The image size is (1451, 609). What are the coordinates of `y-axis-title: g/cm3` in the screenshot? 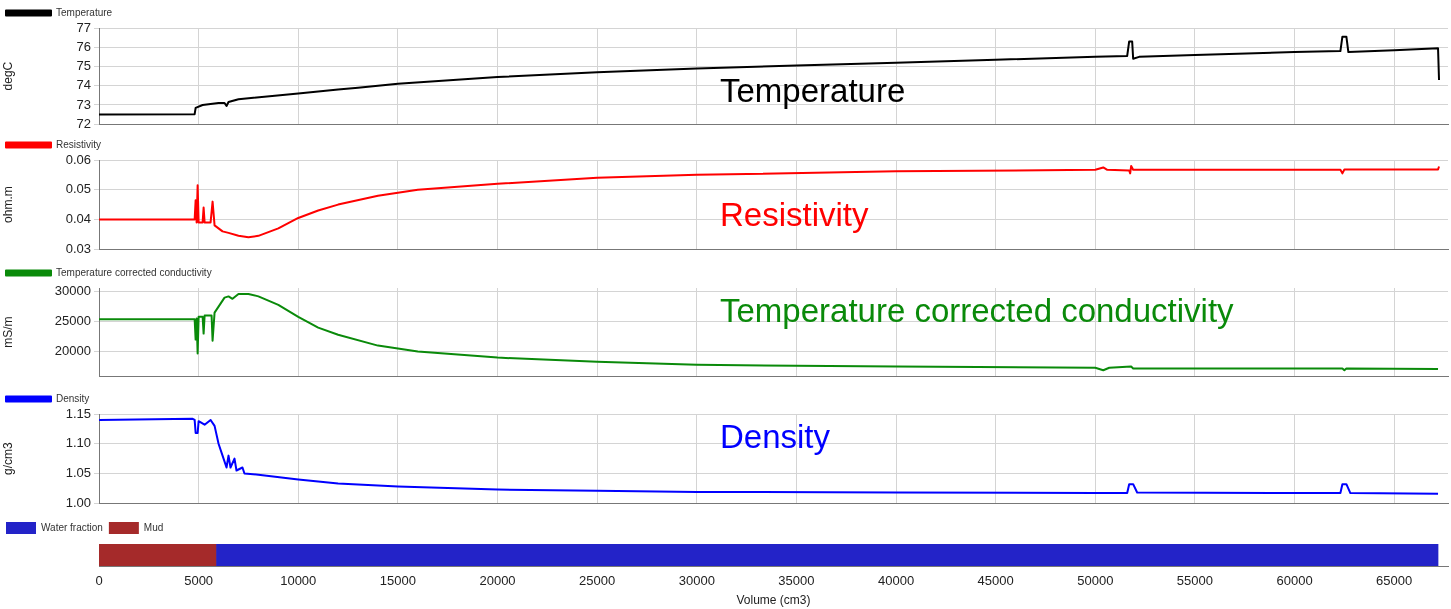 It's located at (7, 458).